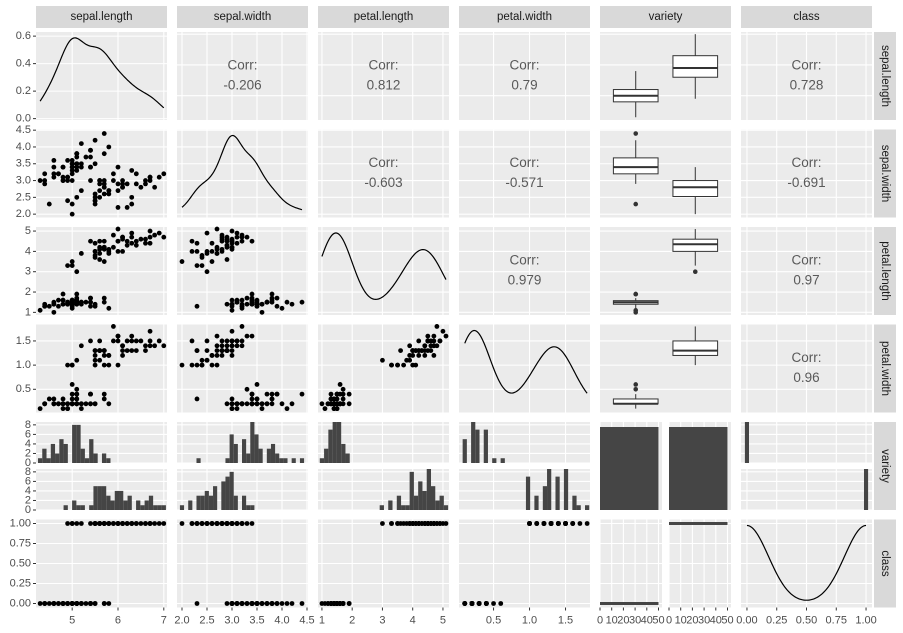 This screenshot has height=633, width=903. Describe the element at coordinates (600, 620) in the screenshot. I see `x-tick-label: 0` at that location.